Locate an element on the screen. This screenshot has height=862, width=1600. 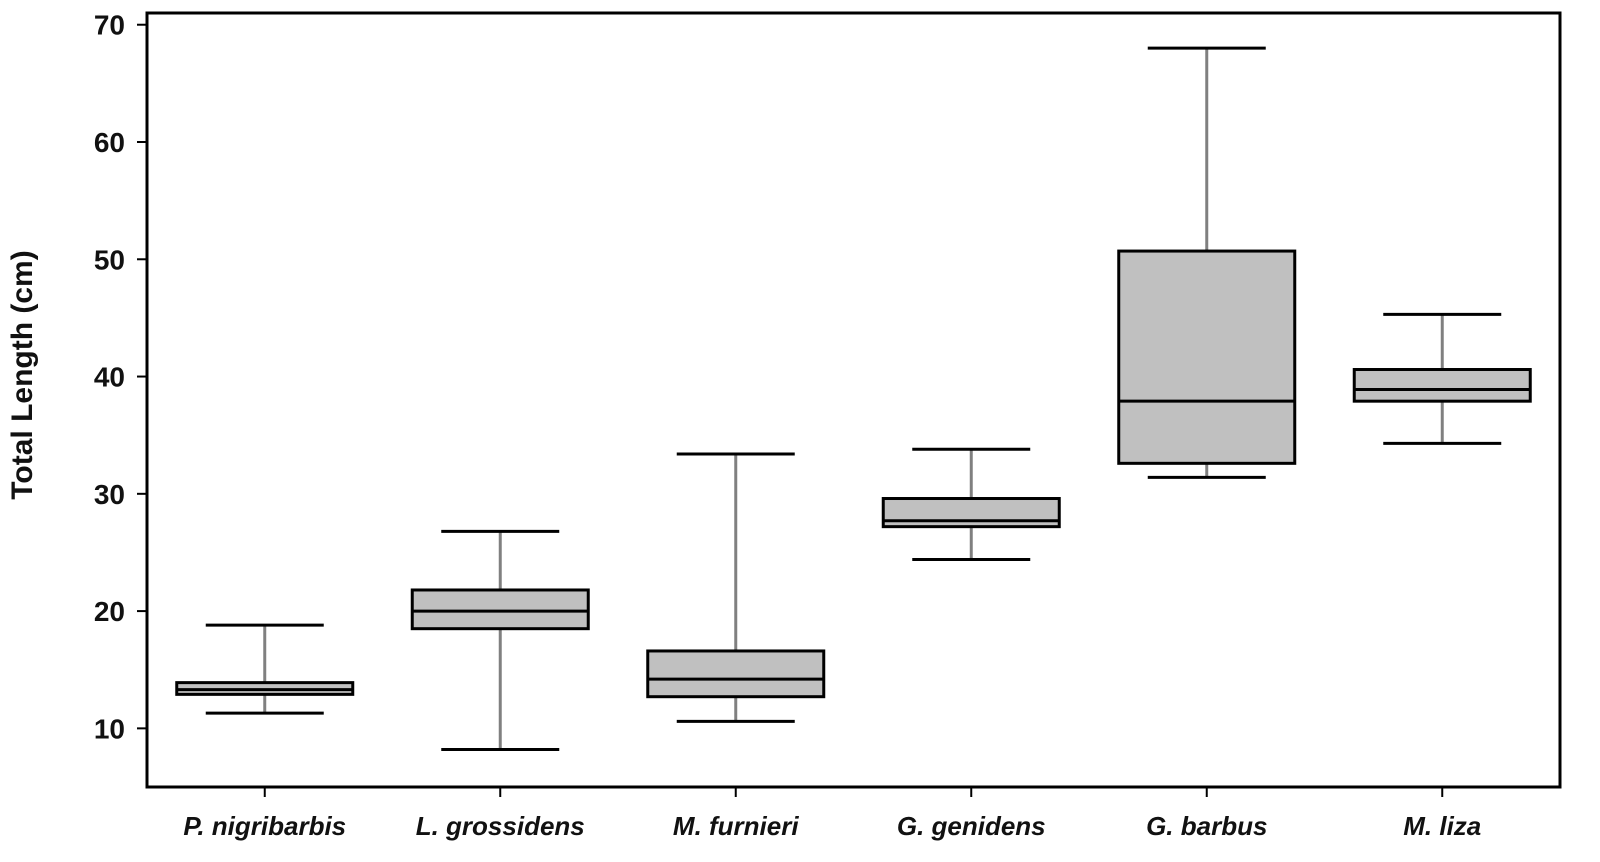
y-tick-label: 50 is located at coordinates (109, 259).